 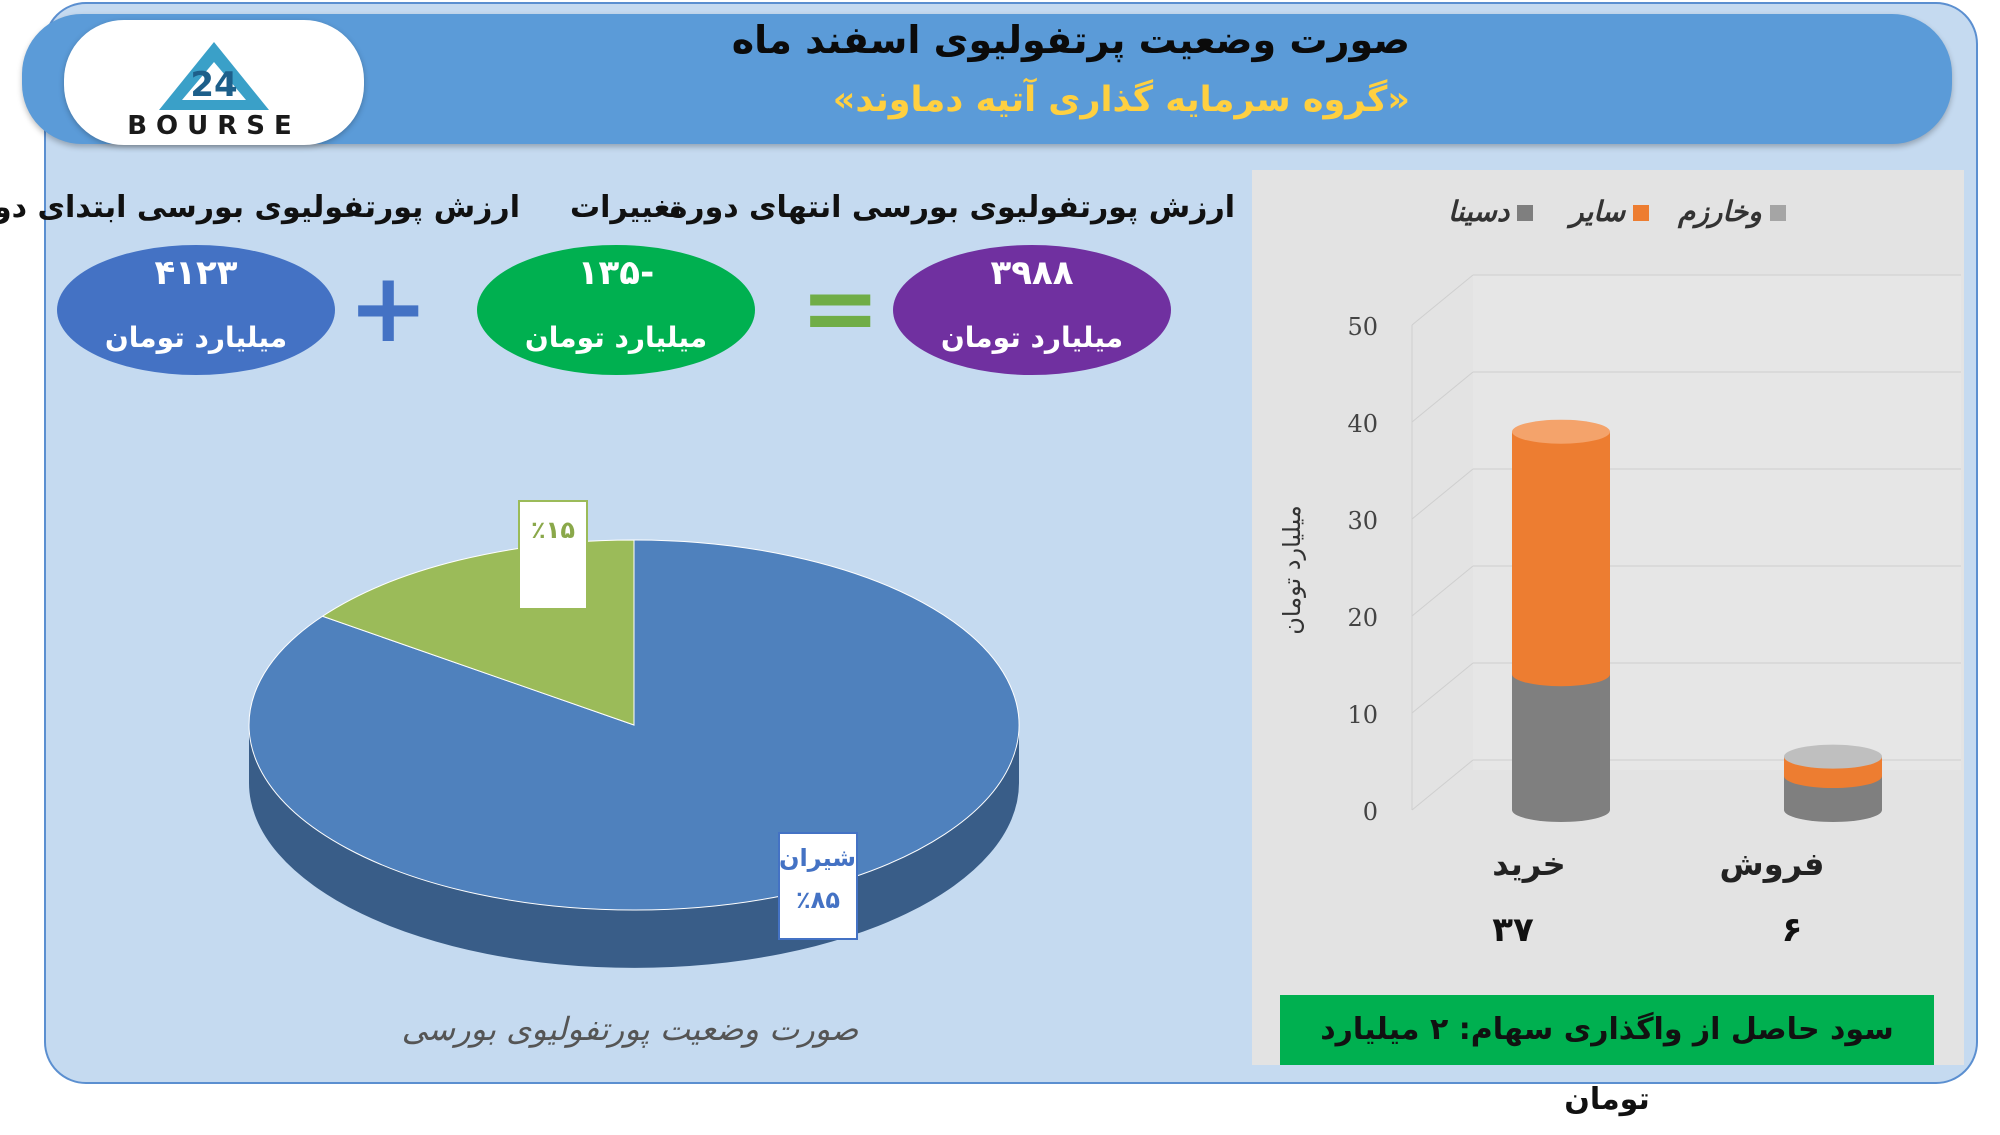 I want to click on legend-label-other: سایر, so click(x=1598, y=211).